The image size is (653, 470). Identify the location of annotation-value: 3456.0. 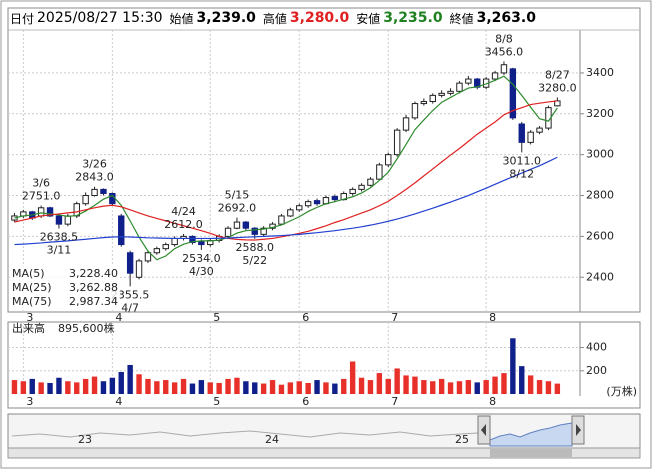
(504, 51).